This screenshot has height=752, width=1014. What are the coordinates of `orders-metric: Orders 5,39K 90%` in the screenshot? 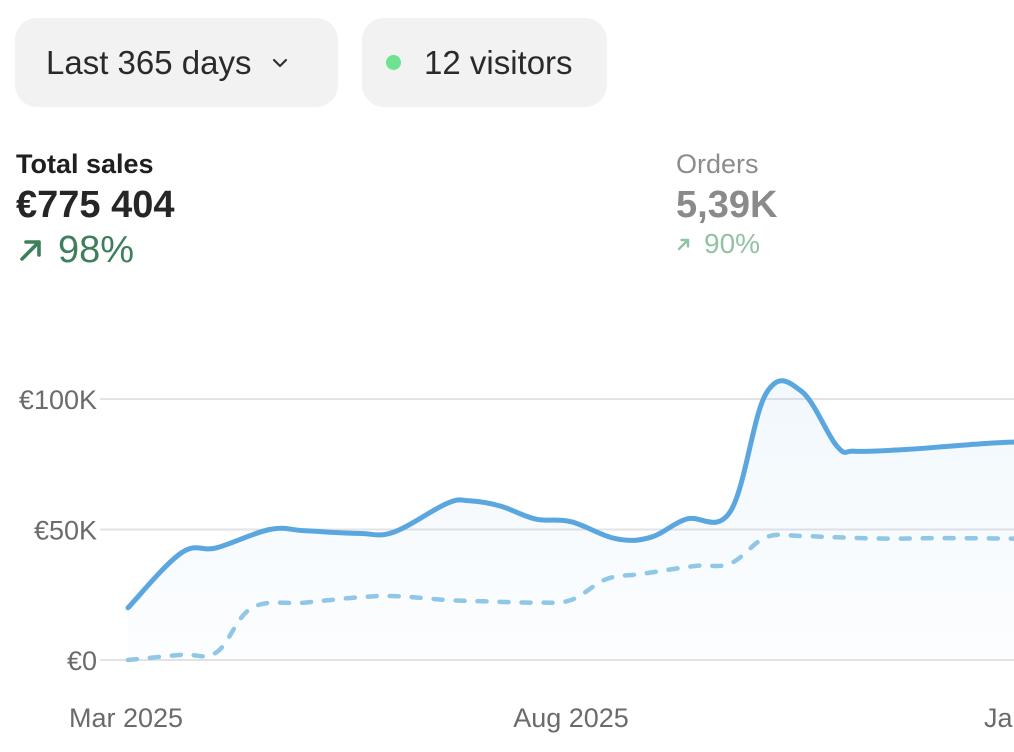 It's located at (726, 204).